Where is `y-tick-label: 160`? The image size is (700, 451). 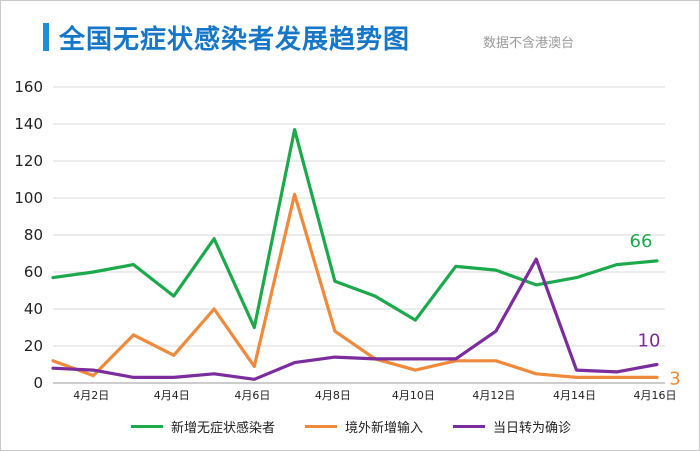 y-tick-label: 160 is located at coordinates (28, 87).